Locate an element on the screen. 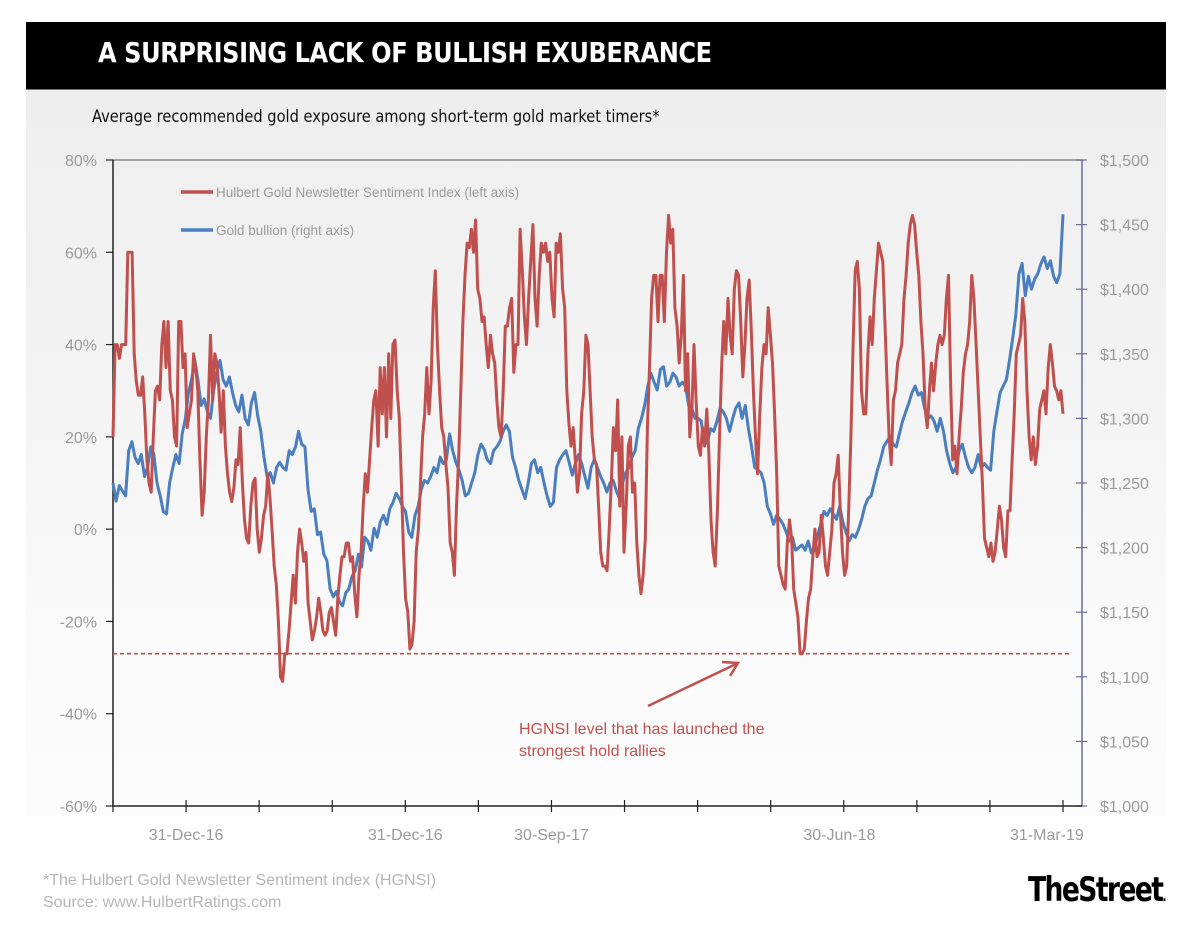 The width and height of the screenshot is (1200, 929). source-text: Source: www.HulbertRatings.com is located at coordinates (162, 902).